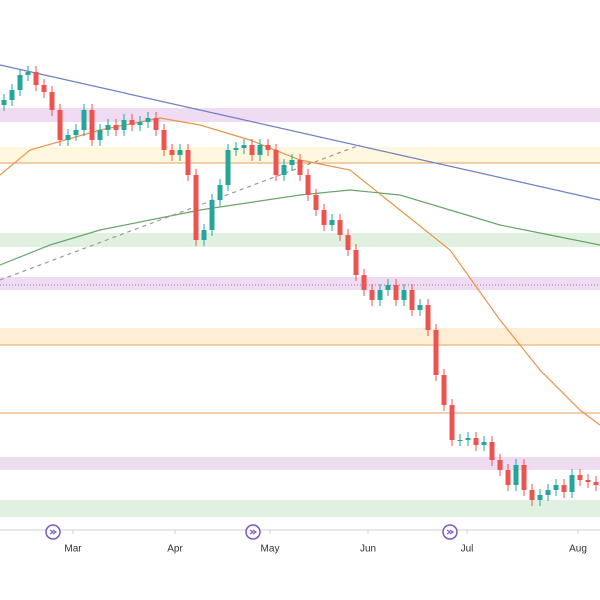 The width and height of the screenshot is (600, 600). Describe the element at coordinates (175, 549) in the screenshot. I see `x-tick-label: Apr` at that location.